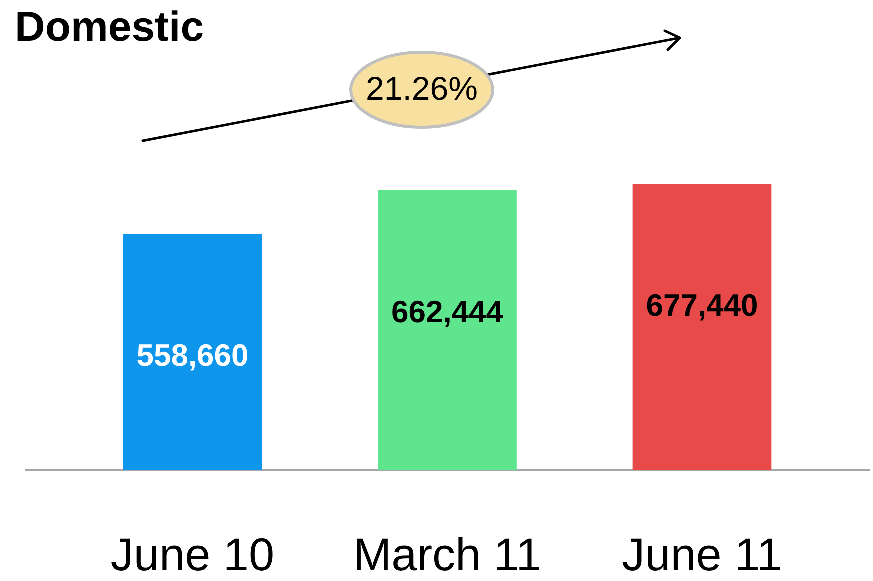 This screenshot has width=873, height=581. What do you see at coordinates (702, 554) in the screenshot?
I see `x-tick-label: June 11` at bounding box center [702, 554].